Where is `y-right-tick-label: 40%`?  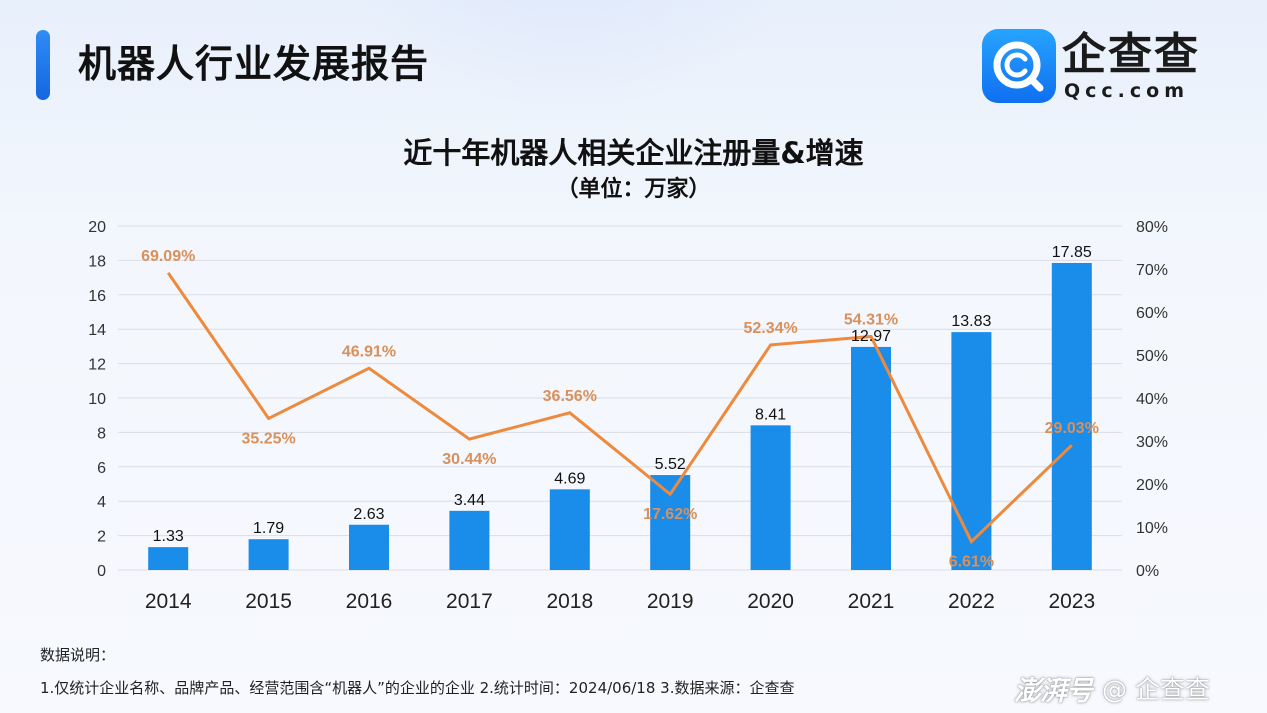 y-right-tick-label: 40% is located at coordinates (1152, 399).